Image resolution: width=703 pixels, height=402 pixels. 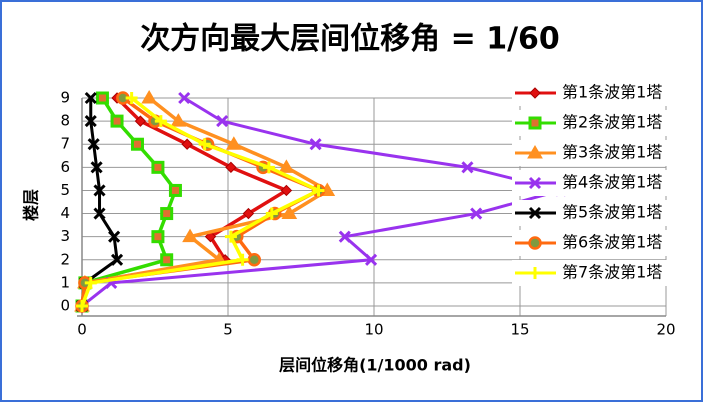 What do you see at coordinates (373, 330) in the screenshot?
I see `x-tick-label: 10` at bounding box center [373, 330].